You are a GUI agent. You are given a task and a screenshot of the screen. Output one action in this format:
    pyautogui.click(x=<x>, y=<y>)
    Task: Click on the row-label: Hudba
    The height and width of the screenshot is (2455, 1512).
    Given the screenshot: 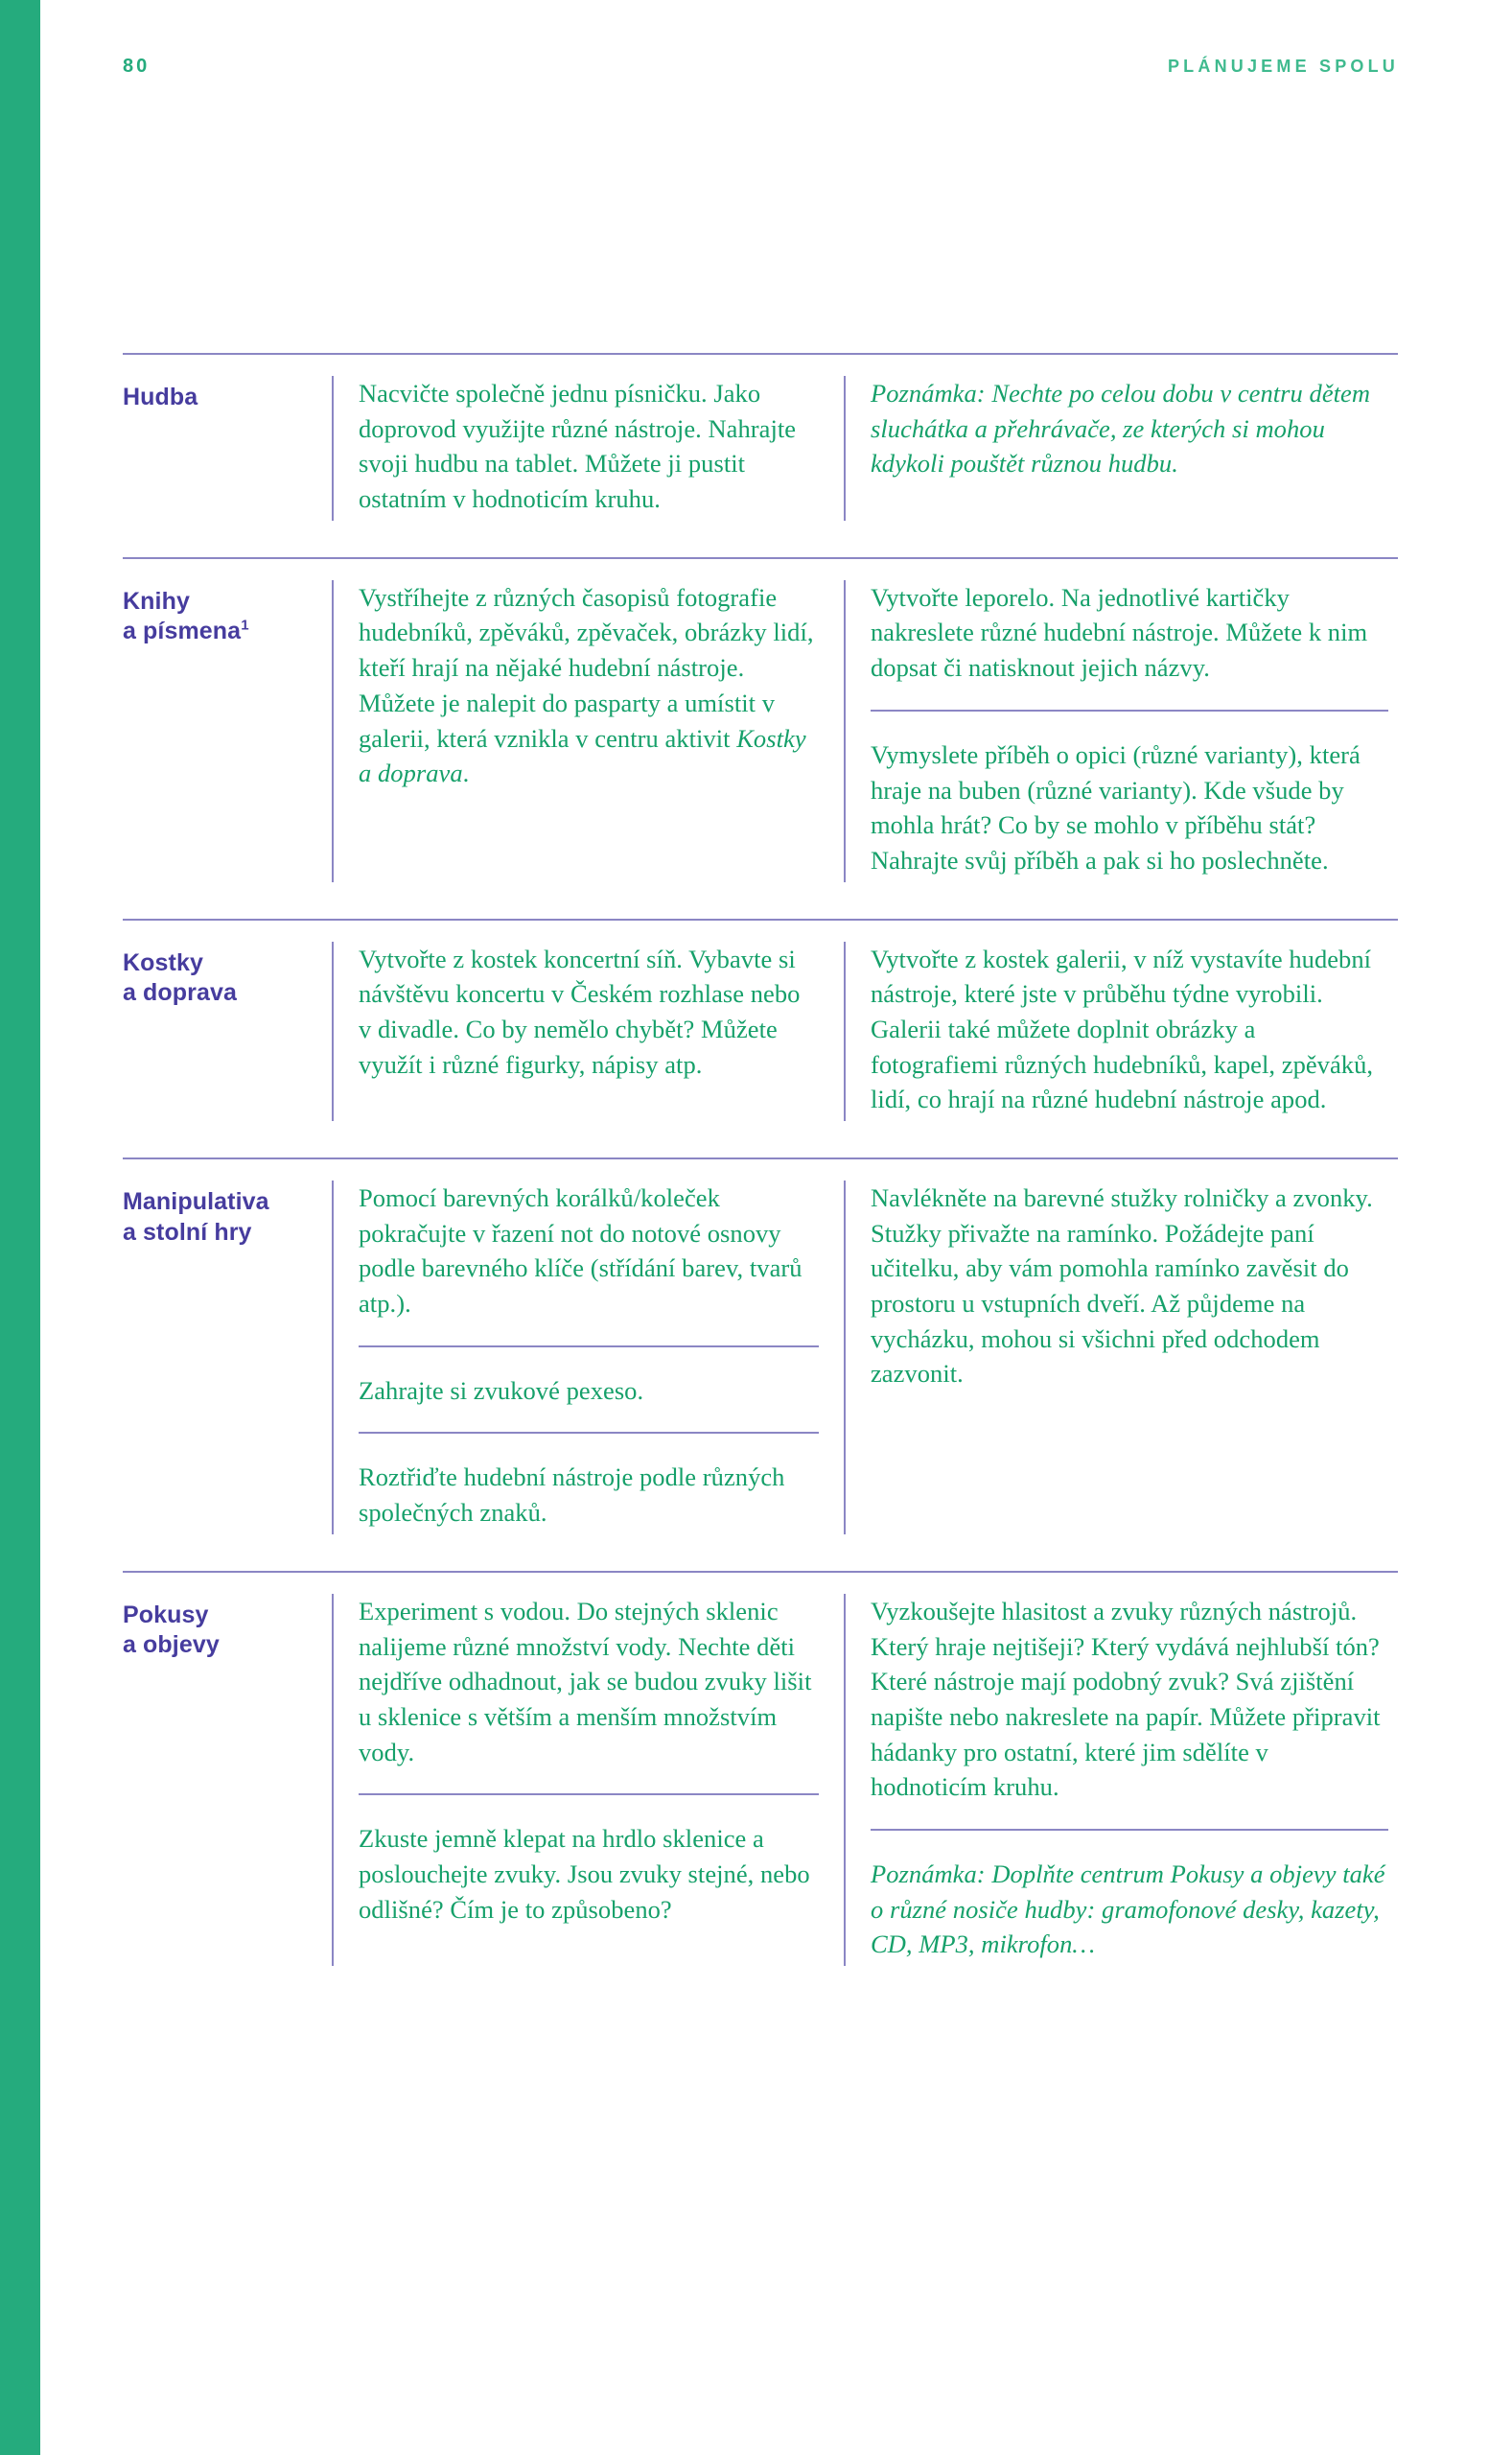 What is the action you would take?
    pyautogui.click(x=219, y=398)
    